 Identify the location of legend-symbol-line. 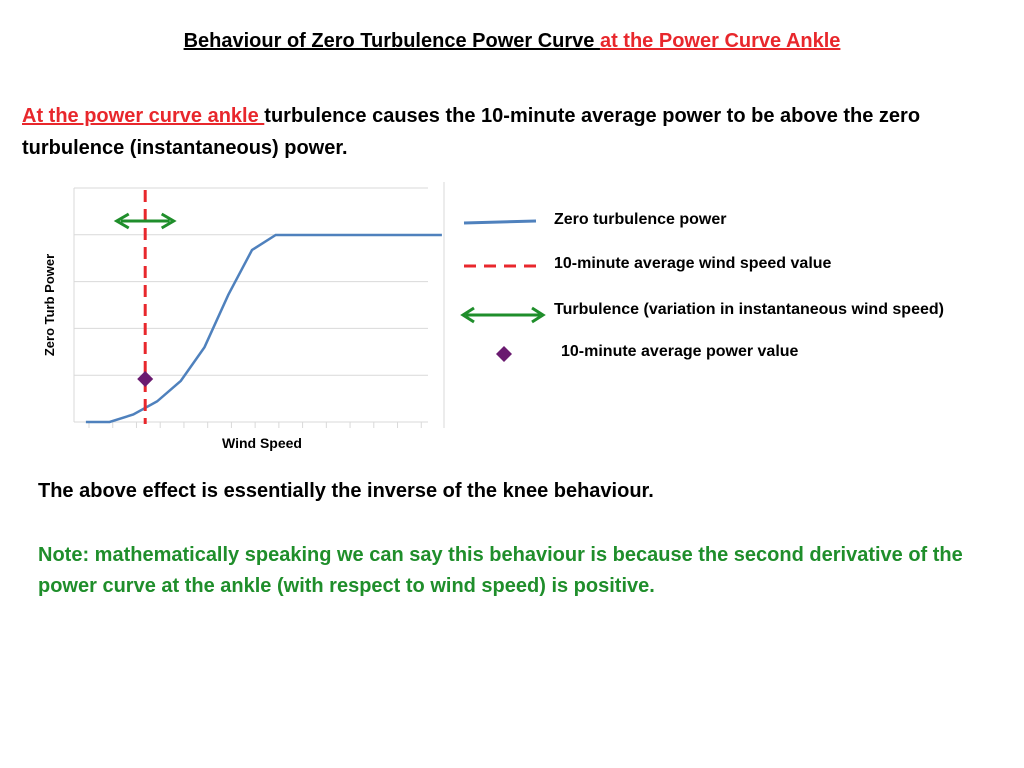
(500, 222).